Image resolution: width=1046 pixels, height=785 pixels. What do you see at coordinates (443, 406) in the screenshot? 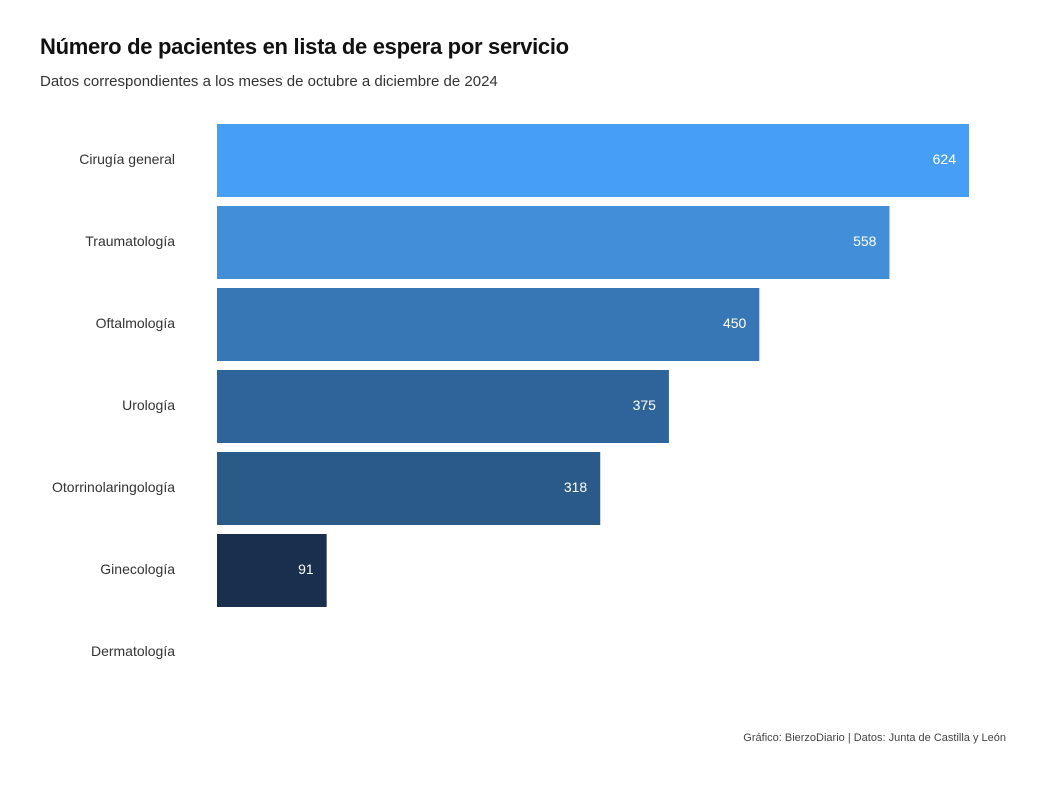
I see `bar-urologia` at bounding box center [443, 406].